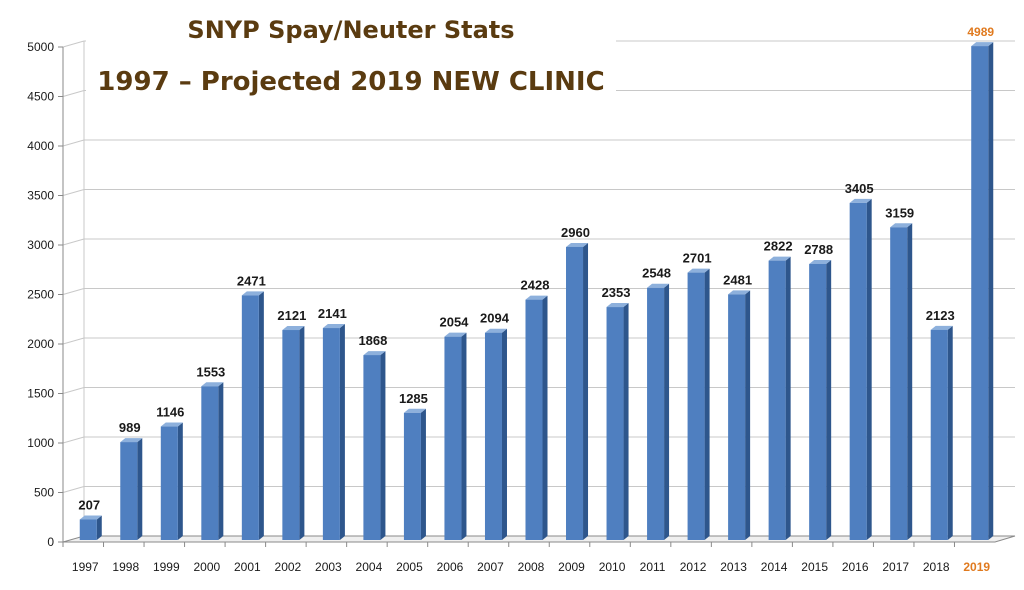 The image size is (1024, 590). Describe the element at coordinates (328, 567) in the screenshot. I see `x-tick-label: 2003` at that location.